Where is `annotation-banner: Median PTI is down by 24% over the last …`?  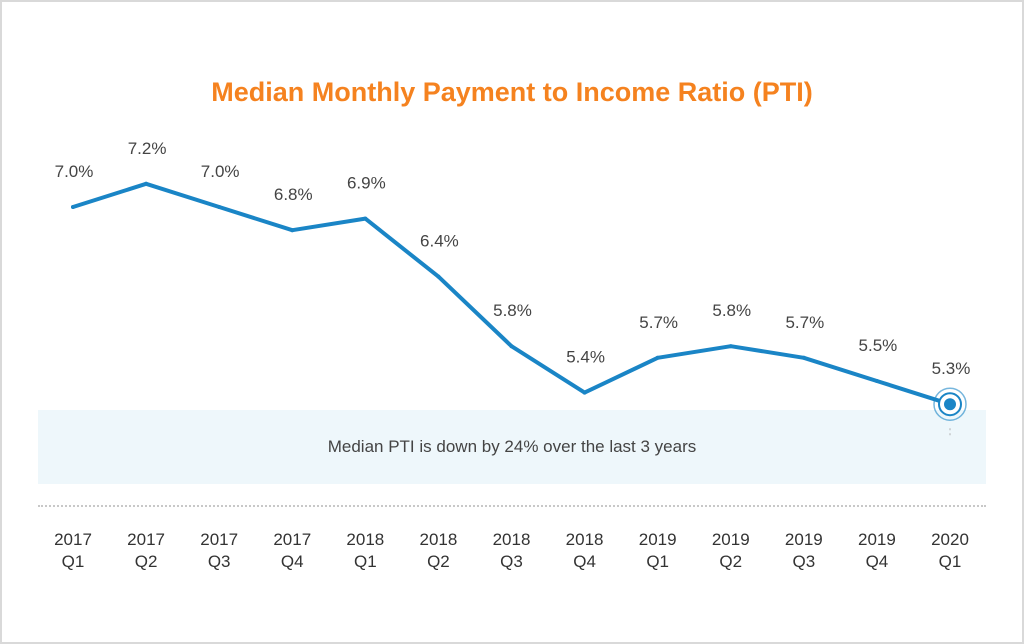 annotation-banner: Median PTI is down by 24% over the last … is located at coordinates (512, 447).